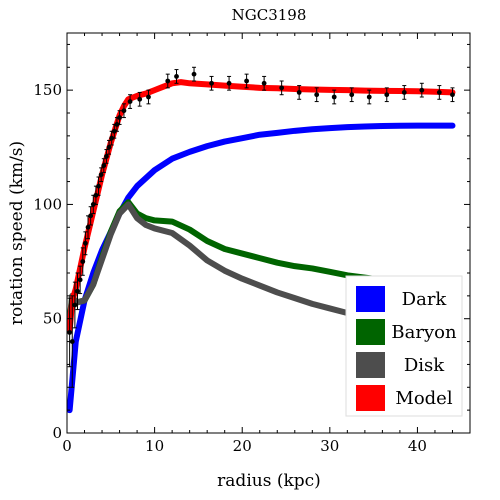  I want to click on x-tick-label: 20, so click(242, 446).